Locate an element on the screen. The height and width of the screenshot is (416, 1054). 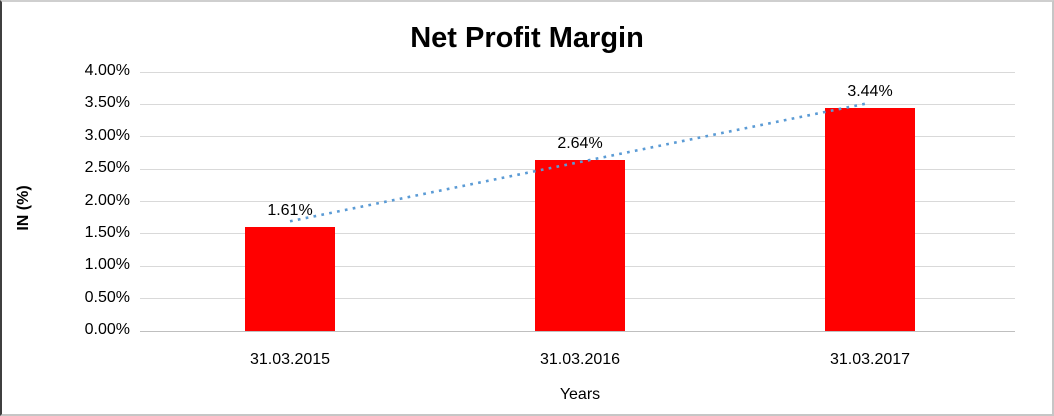
data-label: 2.64% is located at coordinates (580, 144).